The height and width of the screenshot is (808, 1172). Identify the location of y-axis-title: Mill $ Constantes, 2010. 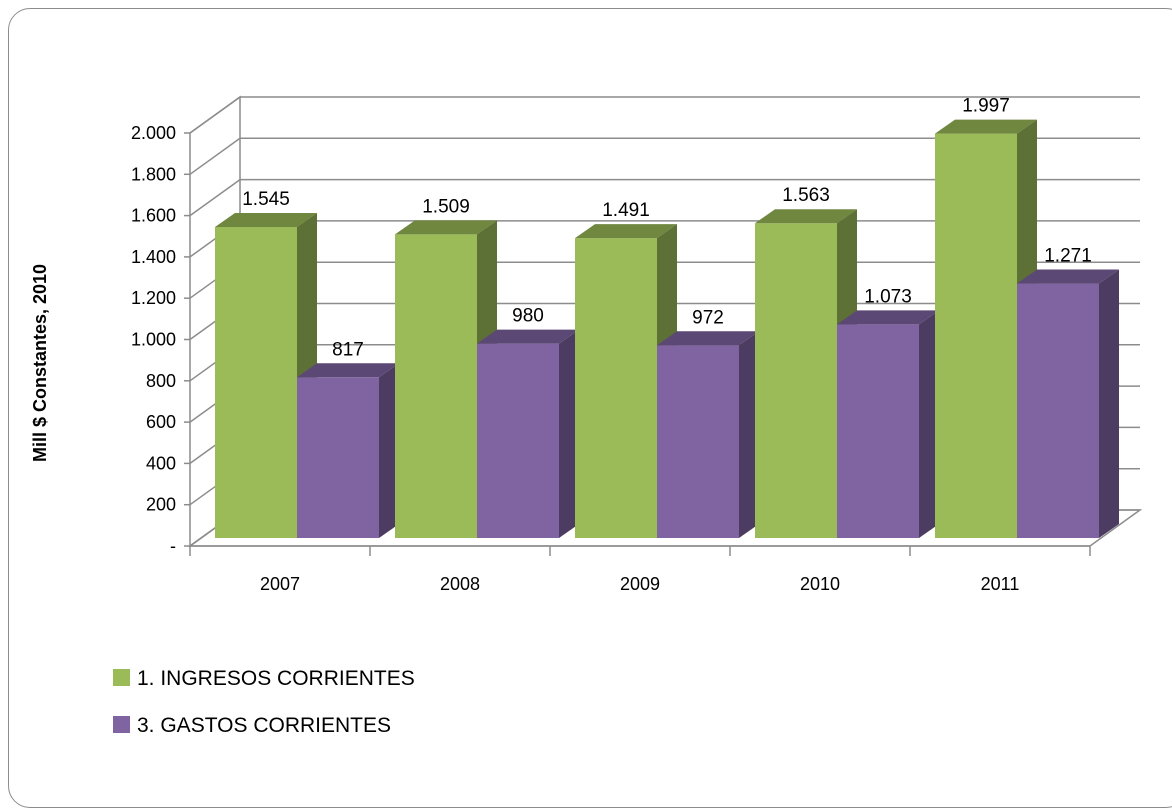
(40, 363).